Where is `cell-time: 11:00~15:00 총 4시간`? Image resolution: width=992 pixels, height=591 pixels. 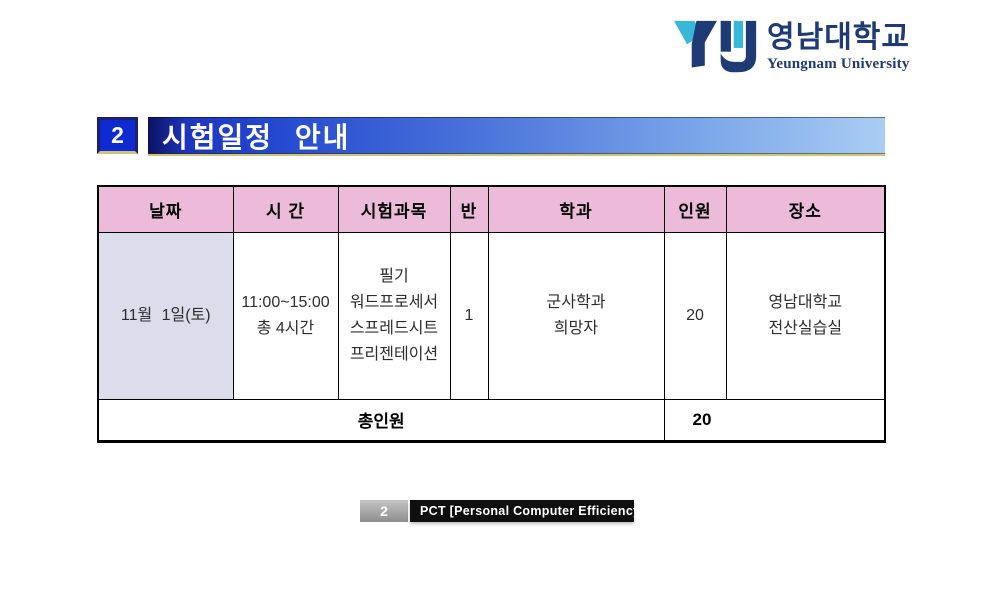 cell-time: 11:00~15:00 총 4시간 is located at coordinates (285, 315).